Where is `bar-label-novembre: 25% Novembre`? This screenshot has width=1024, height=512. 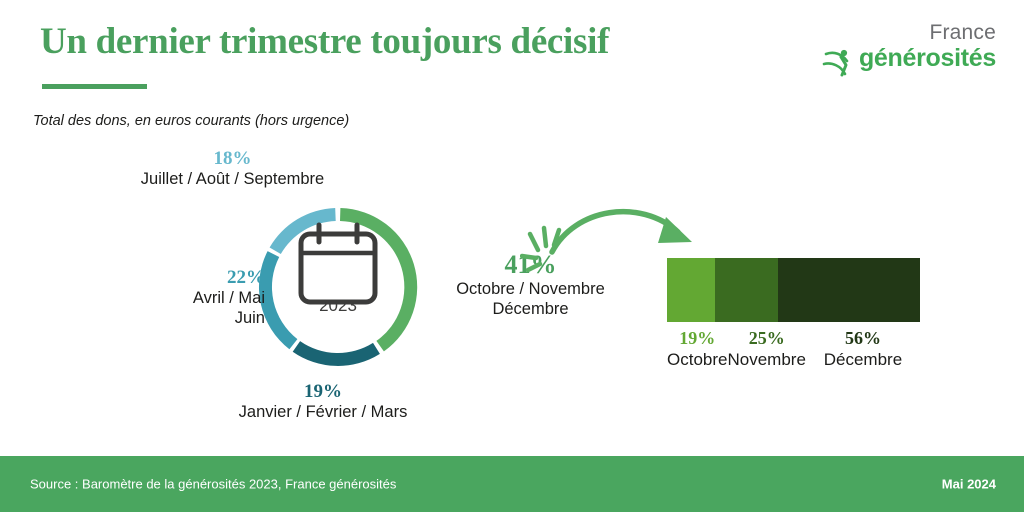 bar-label-novembre: 25% Novembre is located at coordinates (766, 349).